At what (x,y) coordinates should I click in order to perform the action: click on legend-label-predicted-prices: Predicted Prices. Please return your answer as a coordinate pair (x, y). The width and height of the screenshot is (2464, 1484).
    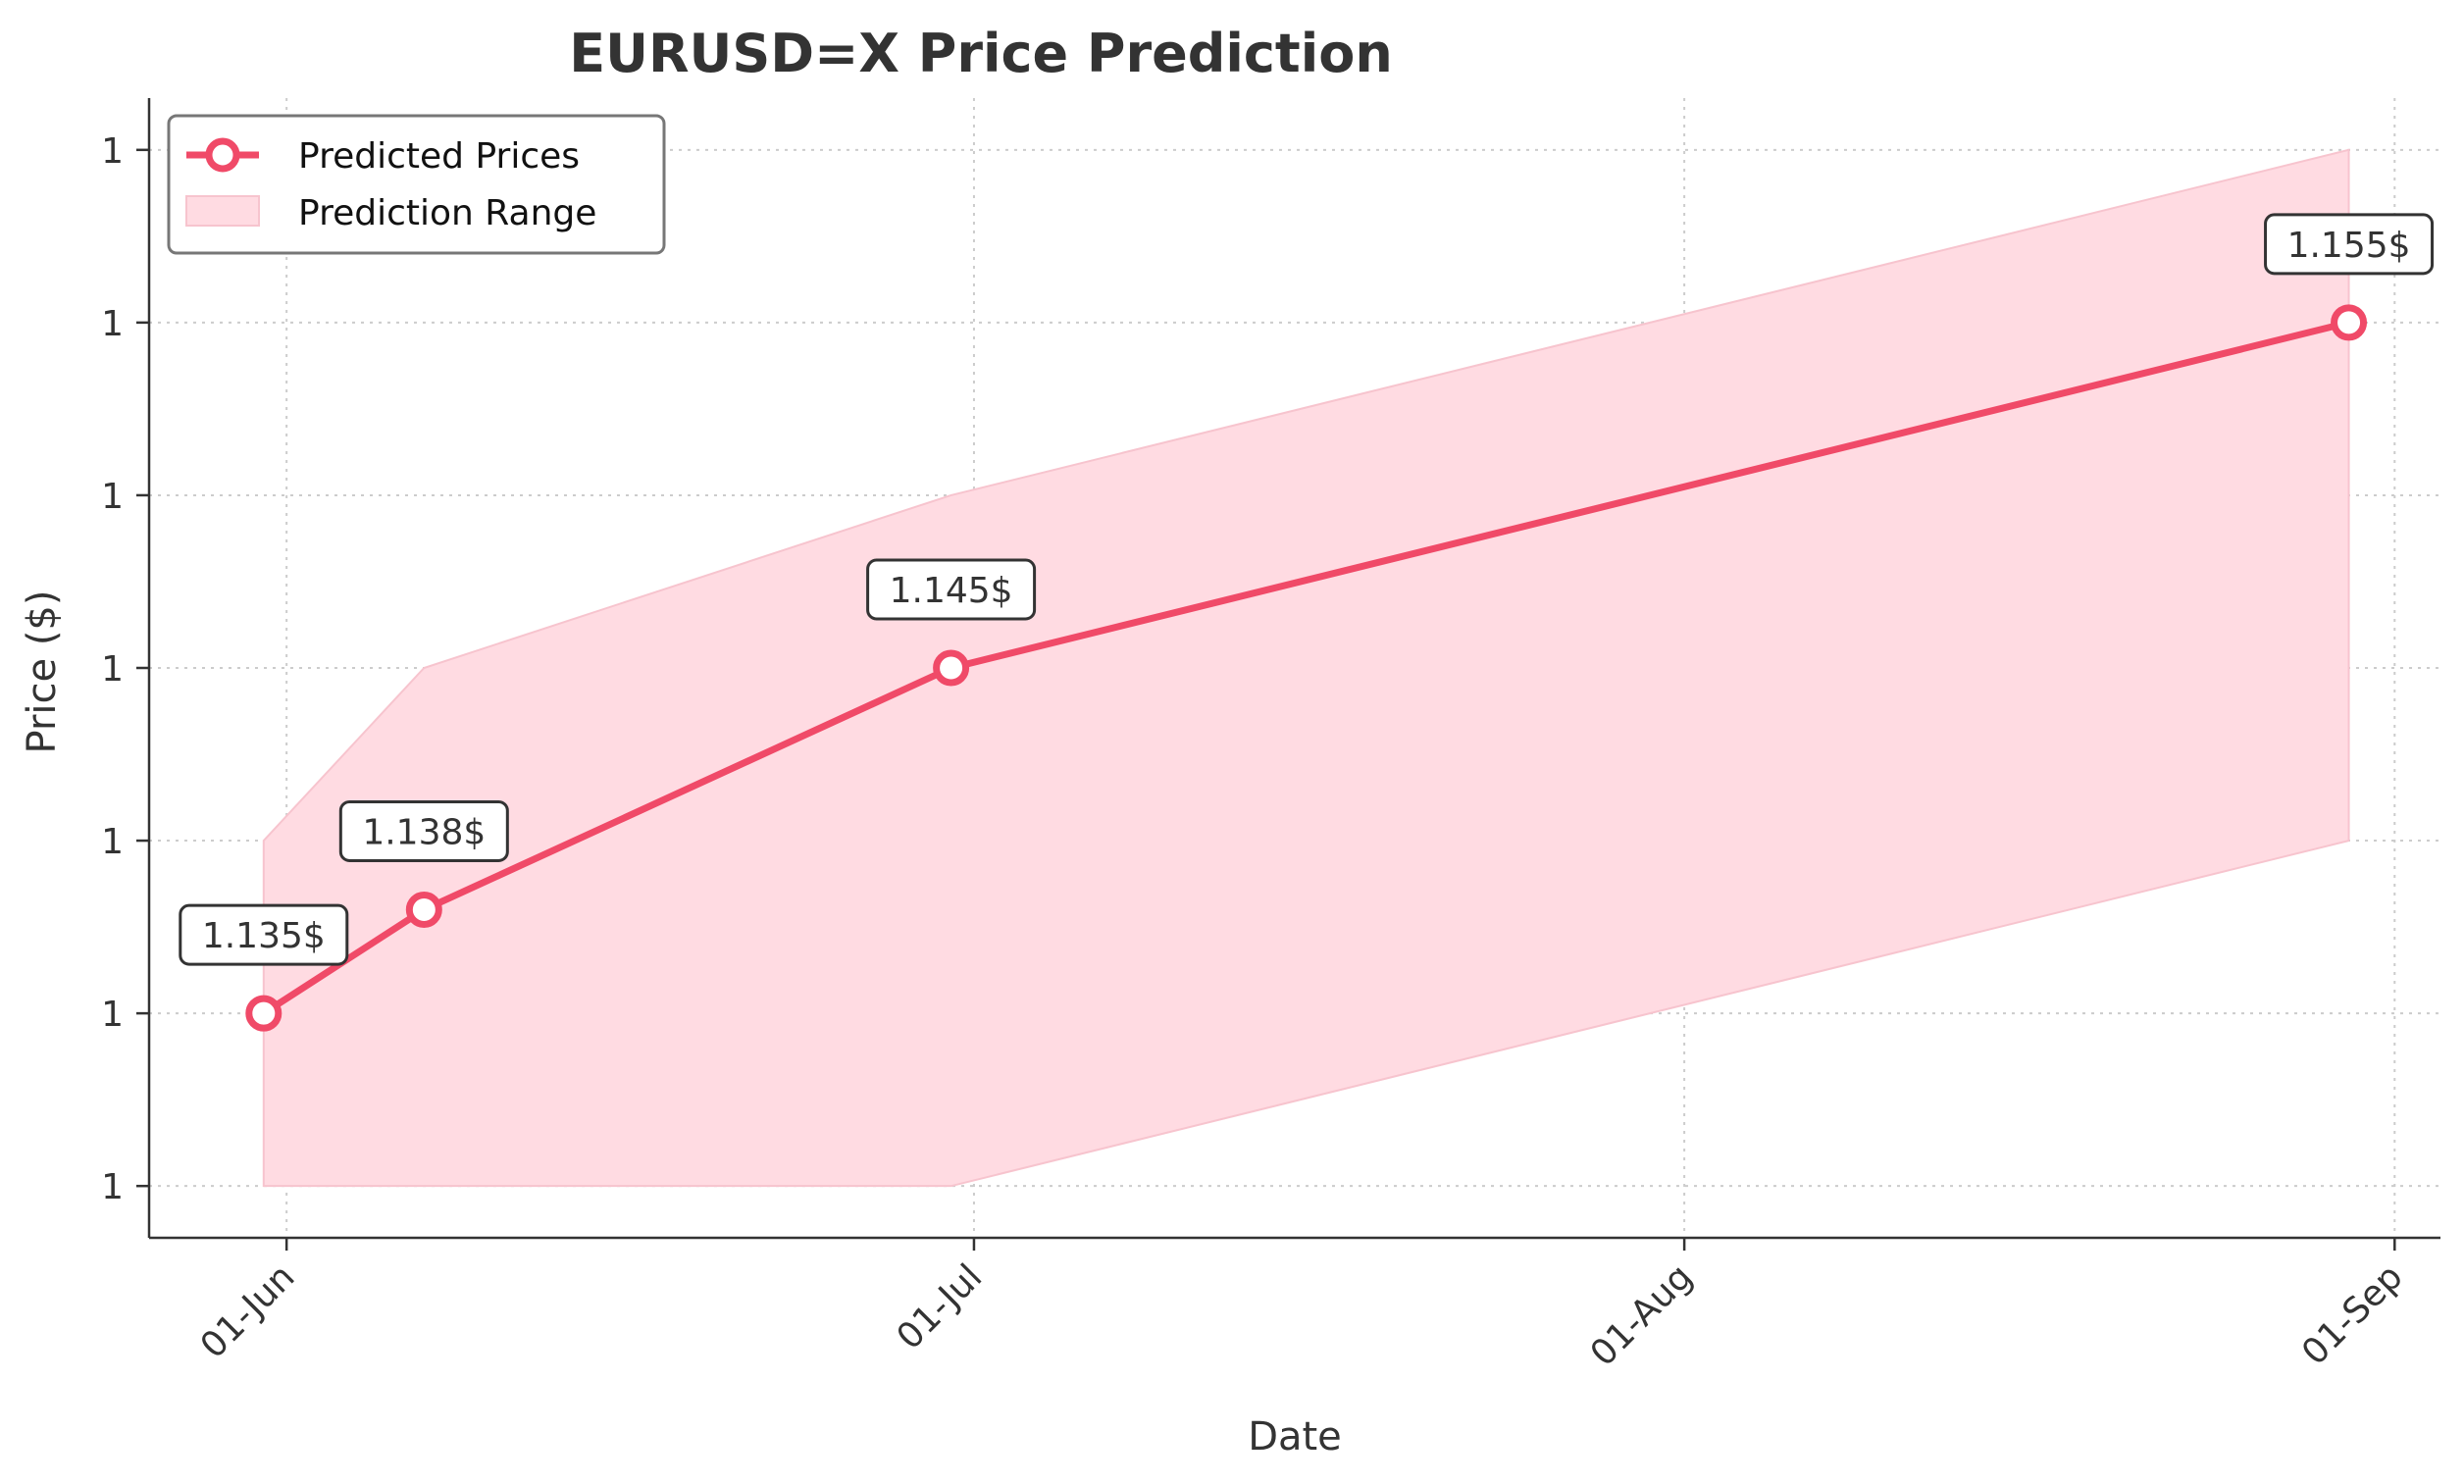
    Looking at the image, I should click on (439, 157).